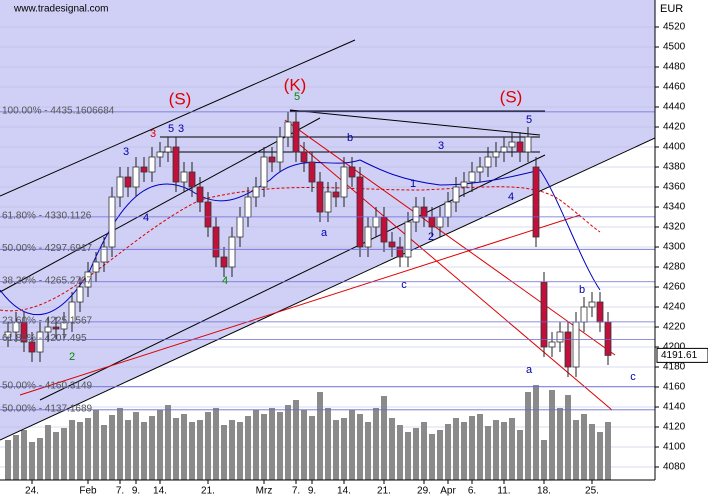 The width and height of the screenshot is (708, 500). Describe the element at coordinates (674, 27) in the screenshot. I see `y-tick-label: 4520` at that location.